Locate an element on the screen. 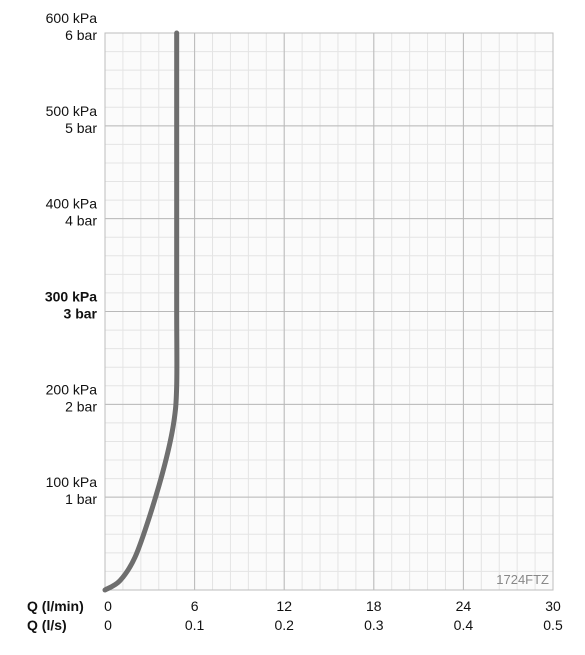 The height and width of the screenshot is (655, 585). y-tick-label-kpa: 200 kPa is located at coordinates (72, 389).